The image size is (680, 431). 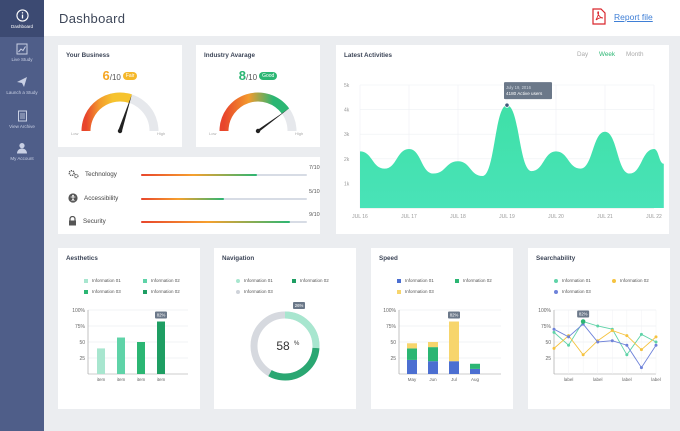 I want to click on sidebar-item-label: Dashboard, so click(x=21, y=26).